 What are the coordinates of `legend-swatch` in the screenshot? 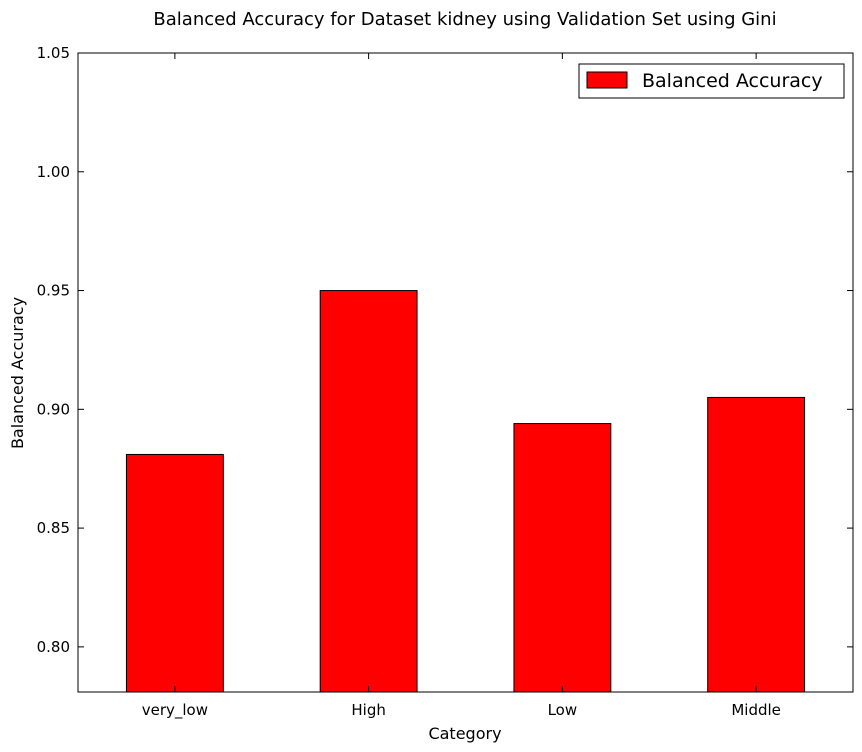 It's located at (607, 80).